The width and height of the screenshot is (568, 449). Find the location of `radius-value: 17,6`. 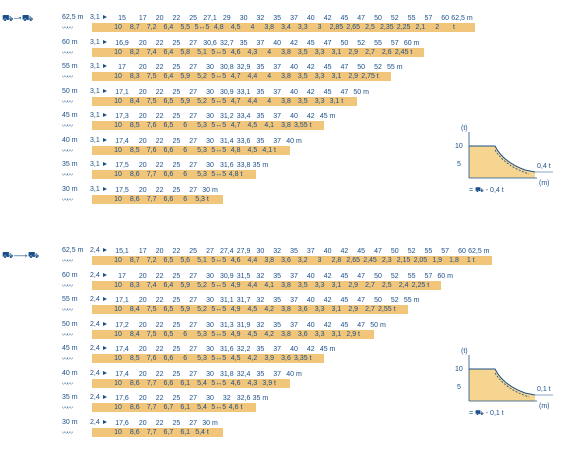

radius-value: 17,6 is located at coordinates (122, 423).